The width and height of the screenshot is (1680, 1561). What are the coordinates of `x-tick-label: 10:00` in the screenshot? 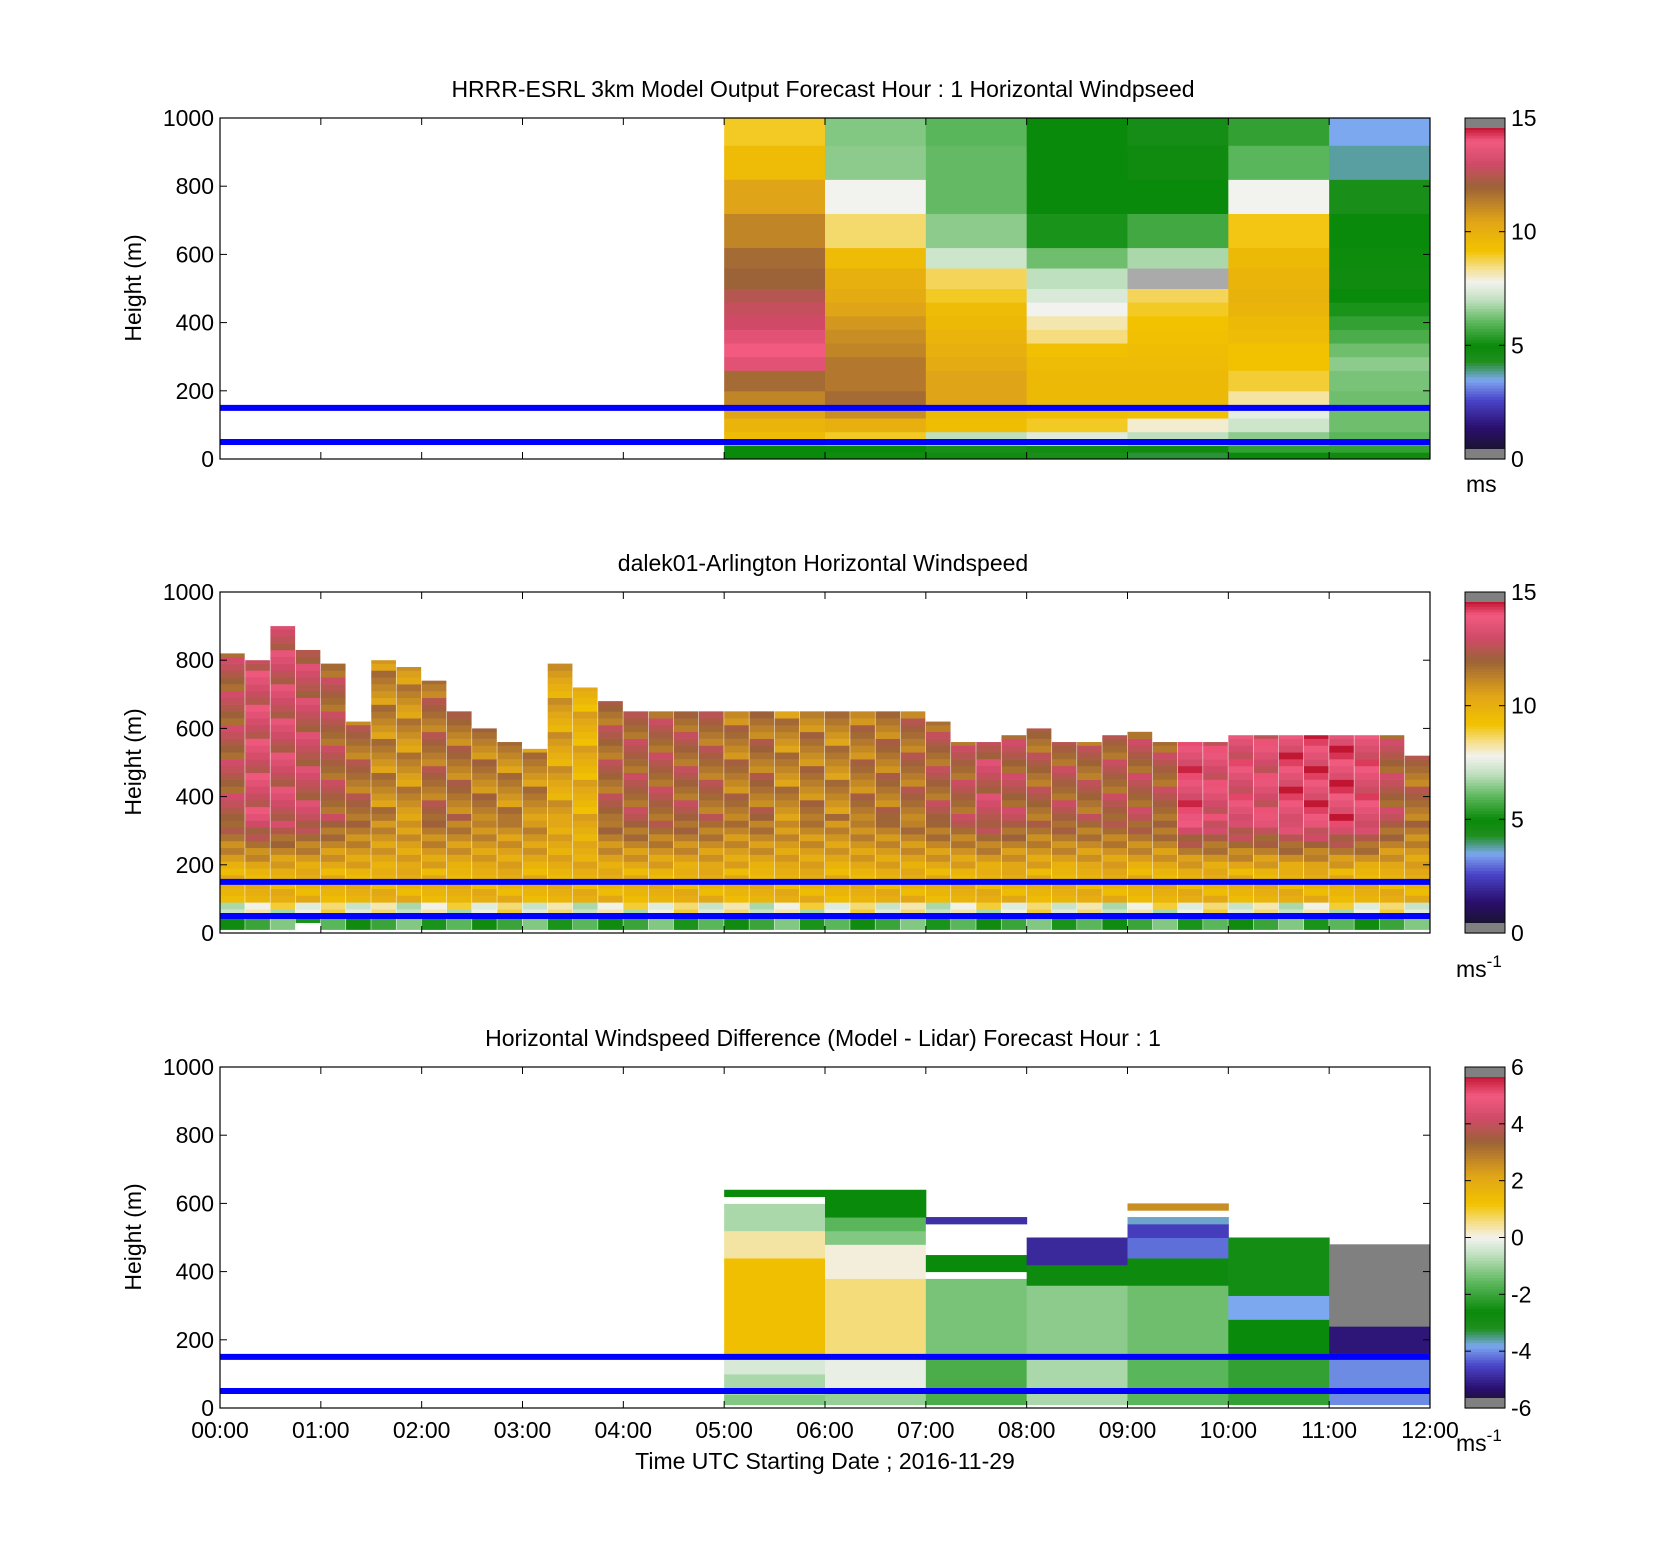 It's located at (1229, 1430).